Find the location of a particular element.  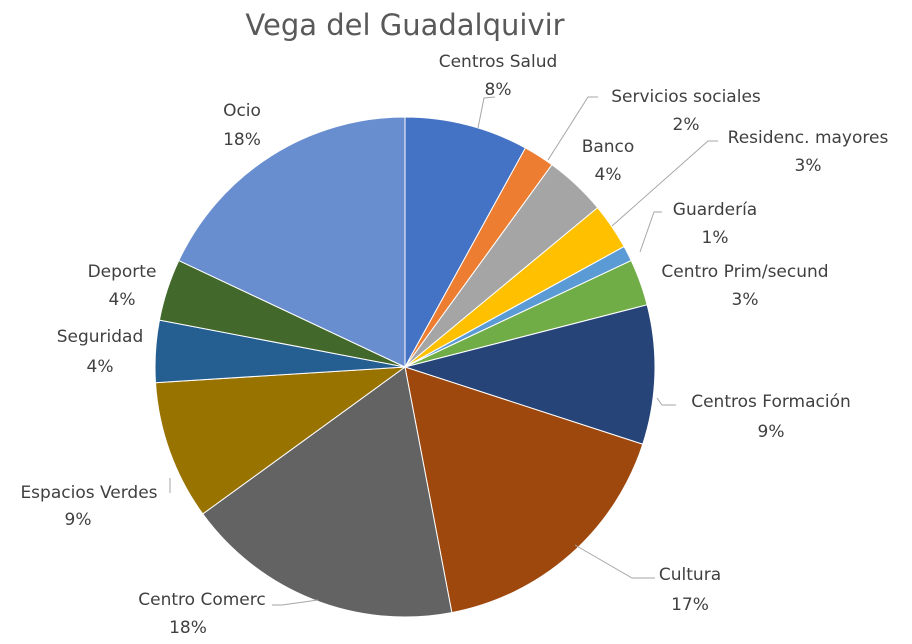

slice-value: 1% is located at coordinates (715, 238).